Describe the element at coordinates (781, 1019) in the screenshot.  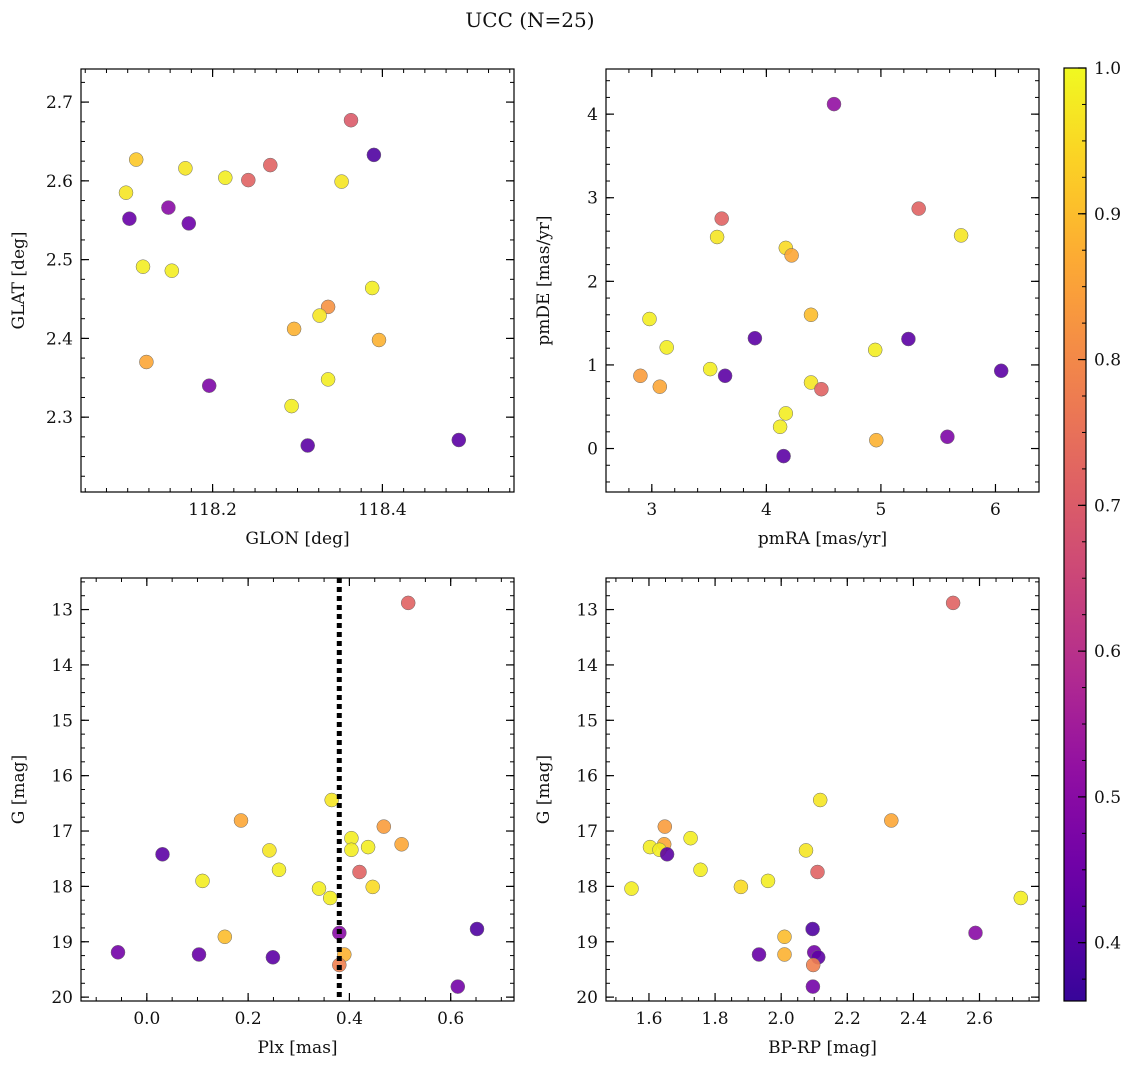
I see `x-tick-label: 2.0` at that location.